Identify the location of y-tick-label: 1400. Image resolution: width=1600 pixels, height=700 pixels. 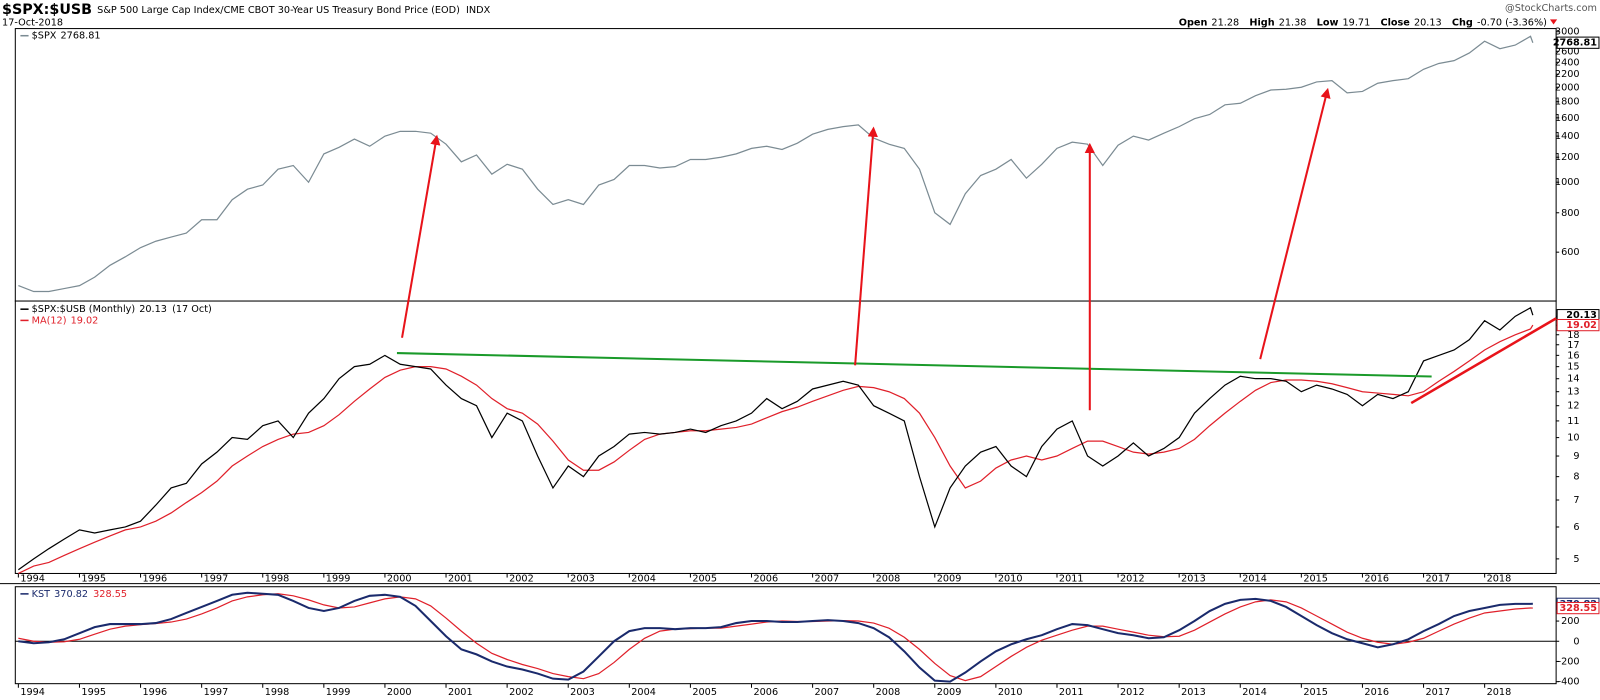
(1567, 136).